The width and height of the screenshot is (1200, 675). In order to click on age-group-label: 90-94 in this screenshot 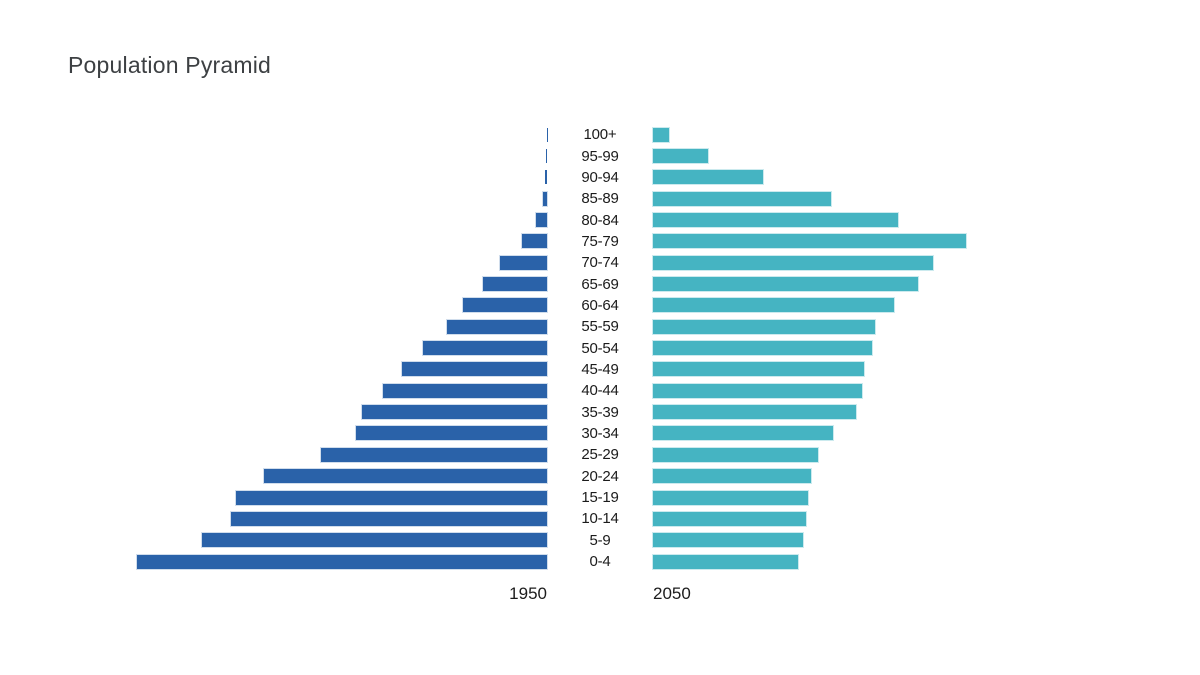, I will do `click(600, 177)`.